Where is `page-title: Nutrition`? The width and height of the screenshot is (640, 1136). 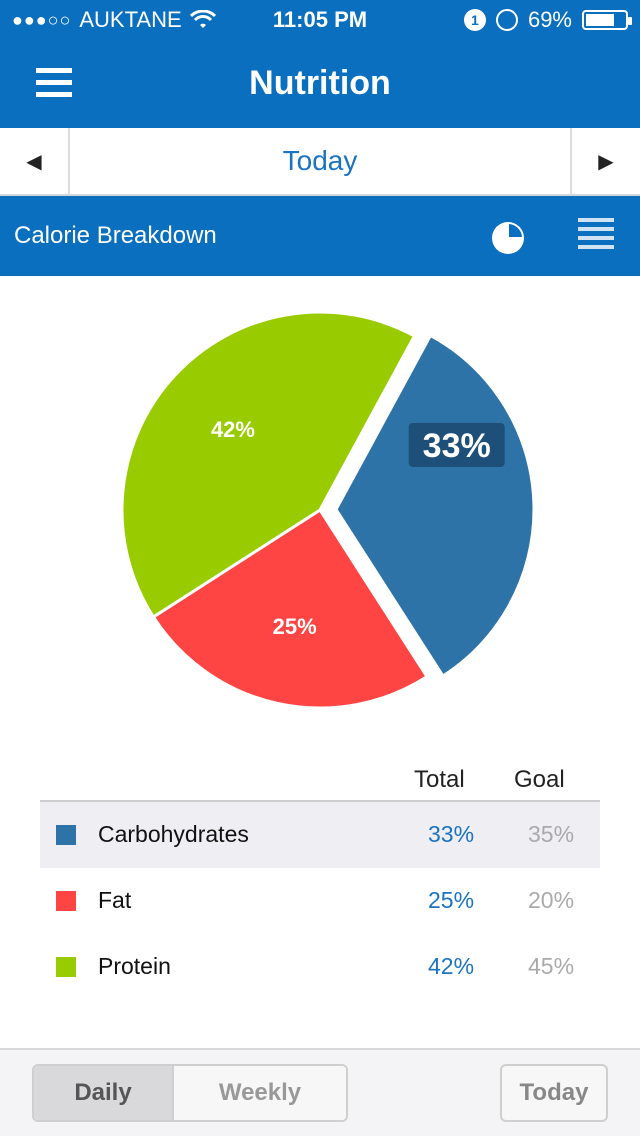
page-title: Nutrition is located at coordinates (320, 83).